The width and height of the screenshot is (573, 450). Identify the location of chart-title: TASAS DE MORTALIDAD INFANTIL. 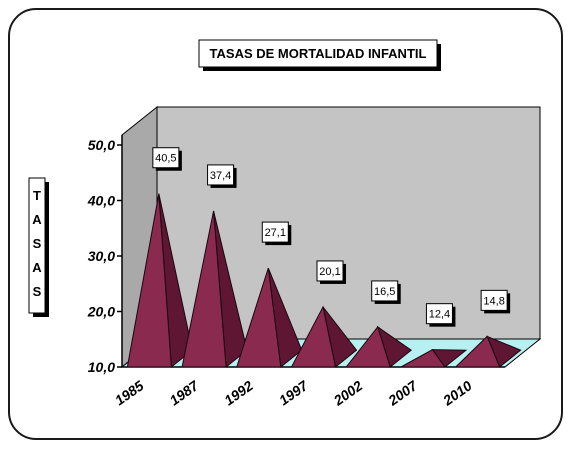
(318, 53).